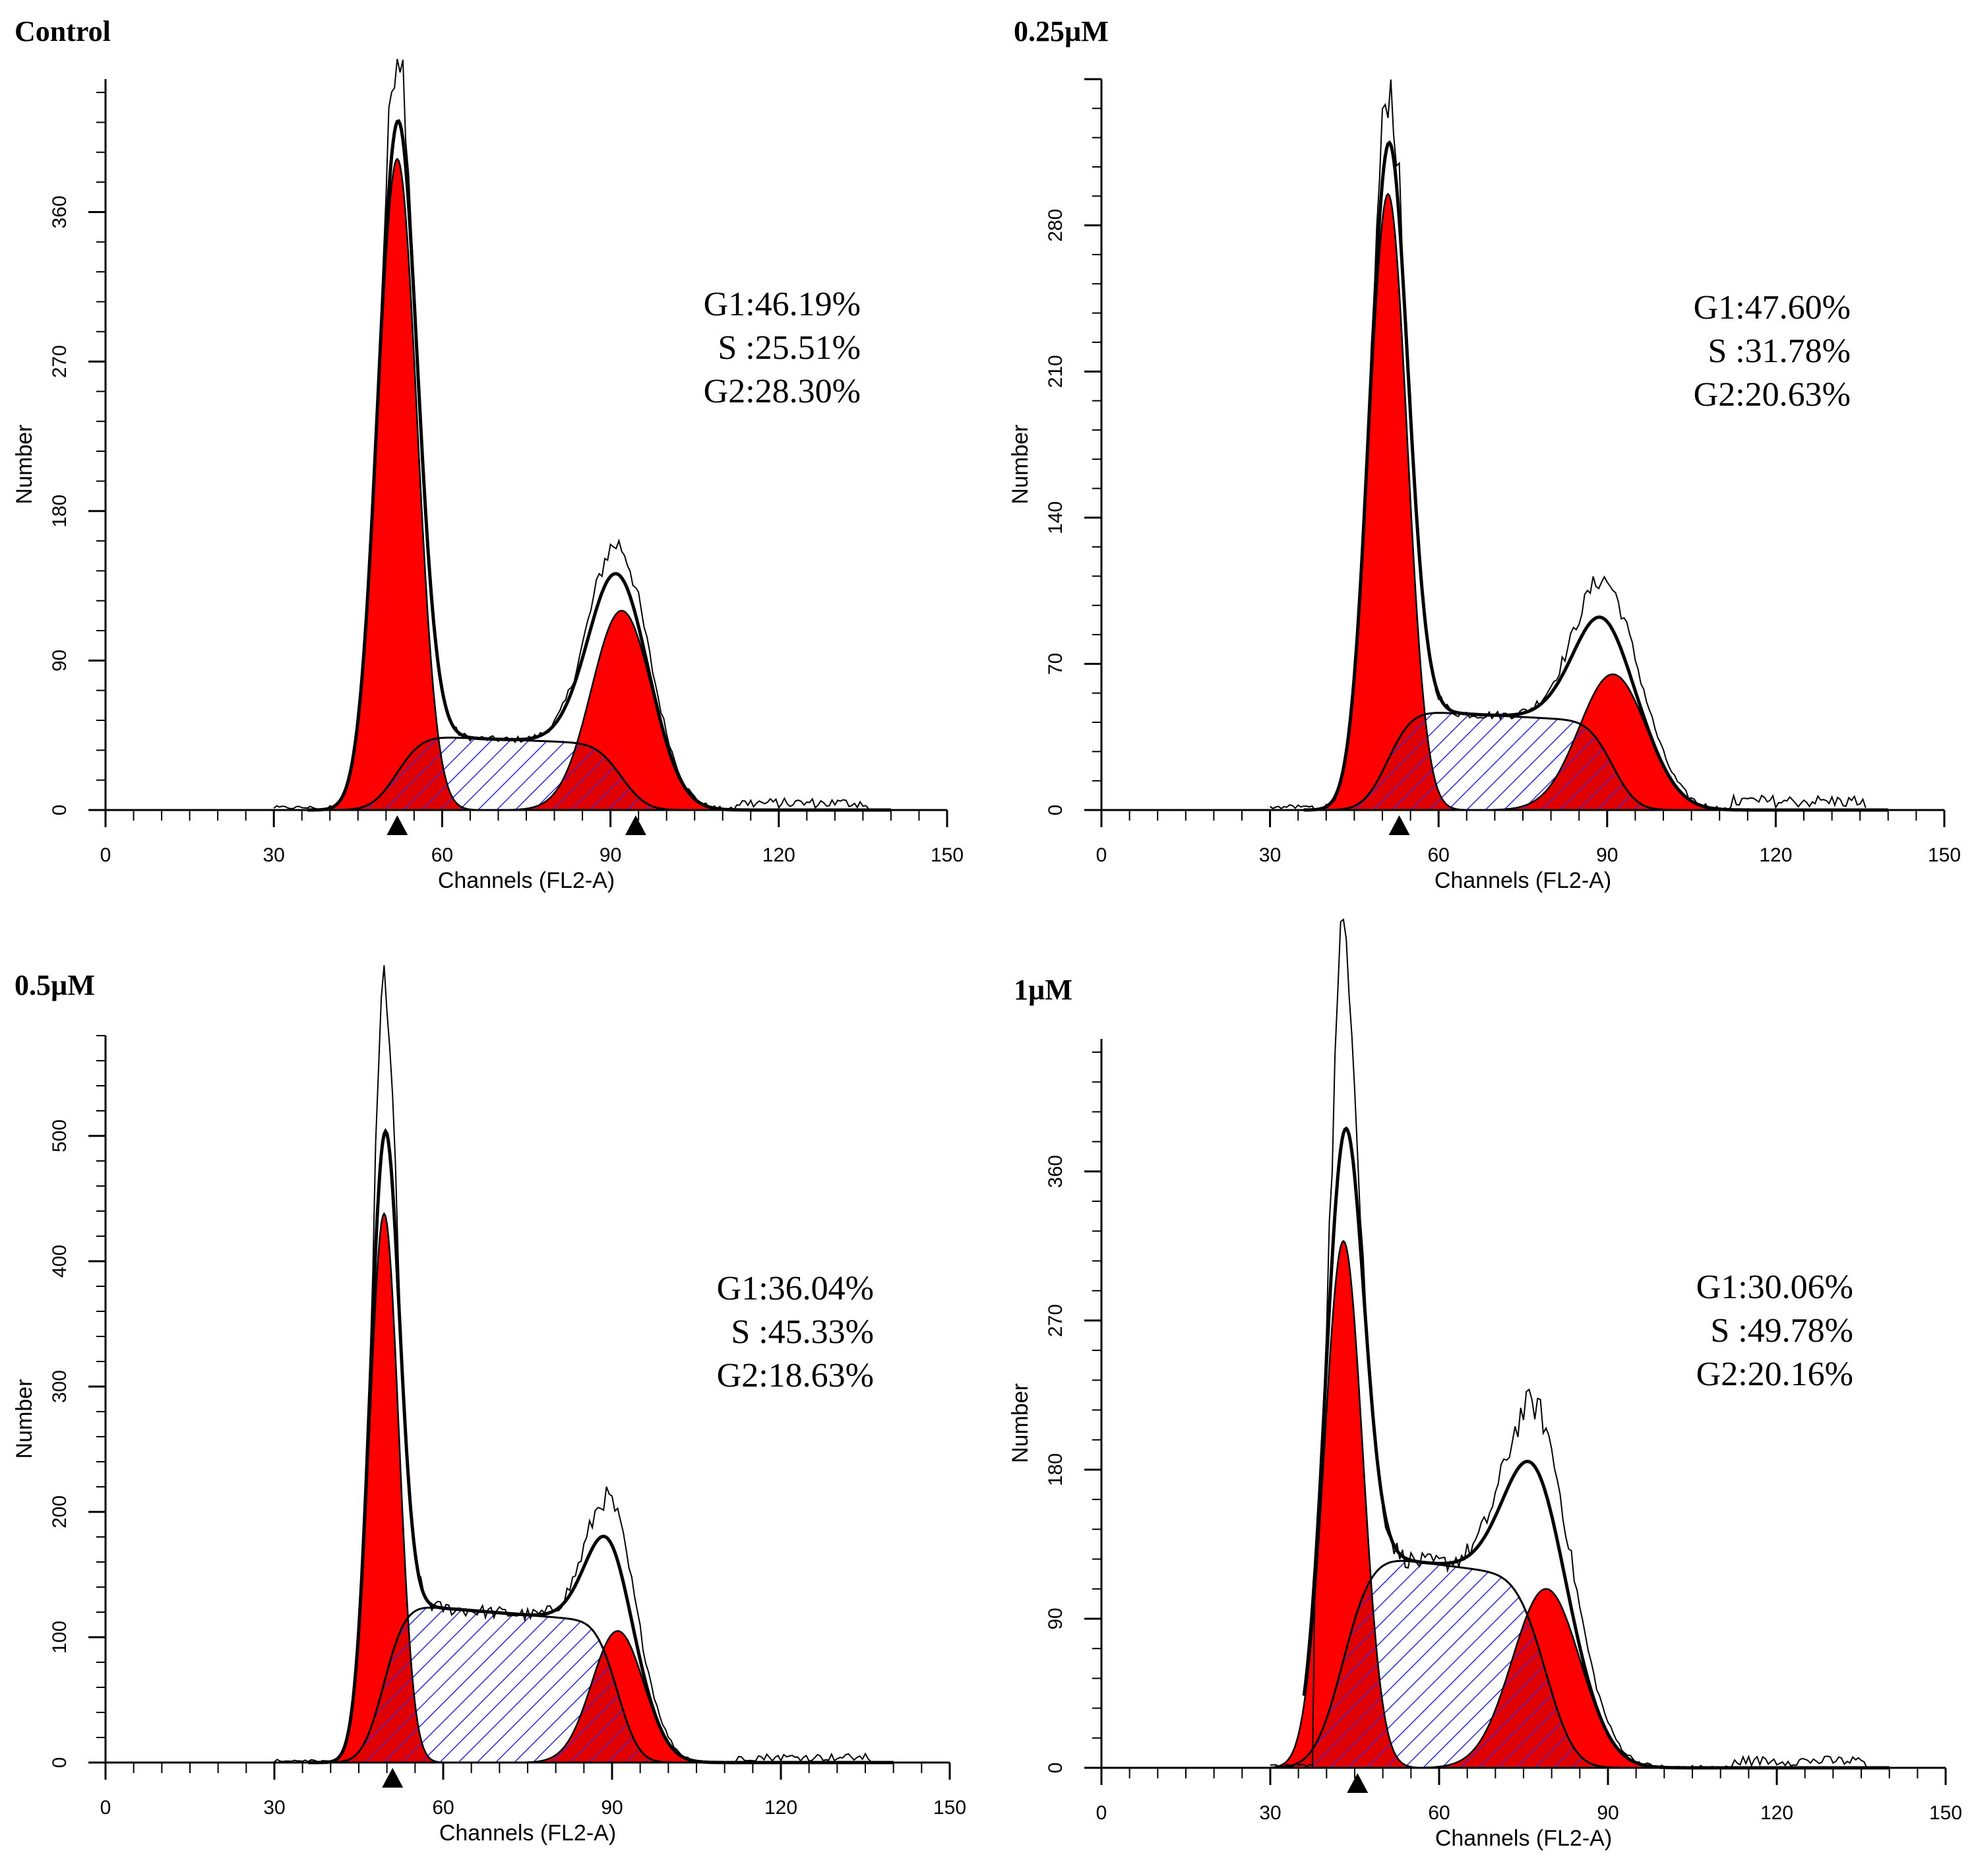 The width and height of the screenshot is (1974, 1876). Describe the element at coordinates (795, 1375) in the screenshot. I see `phase-percentage-label: G2:18.63%` at that location.